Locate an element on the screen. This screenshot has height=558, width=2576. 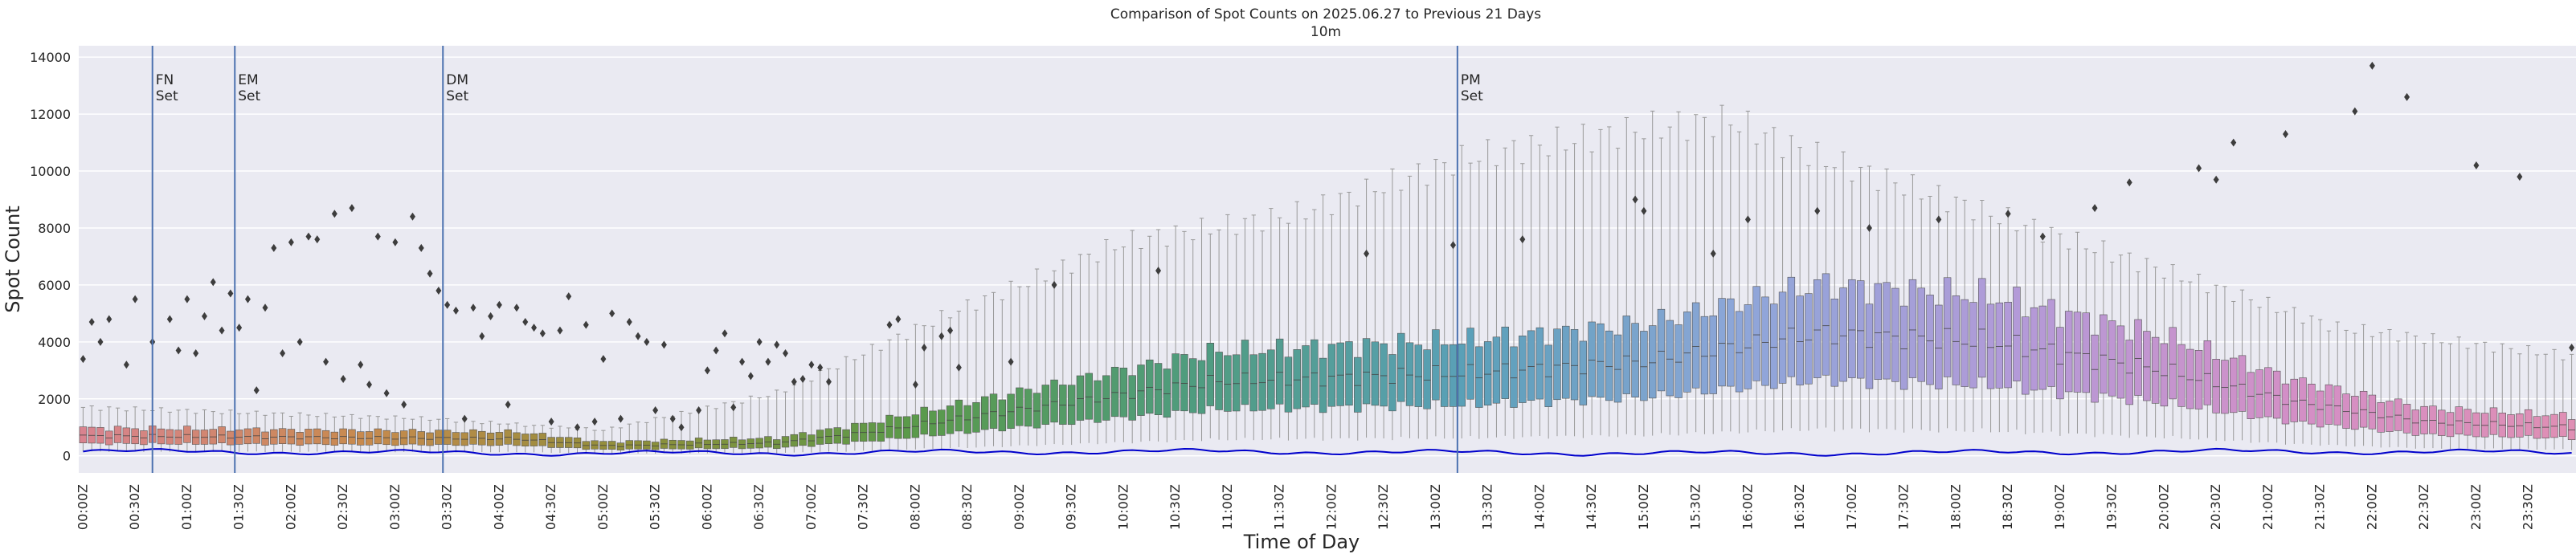
x-tick-label: 15:30Z is located at coordinates (1695, 507).